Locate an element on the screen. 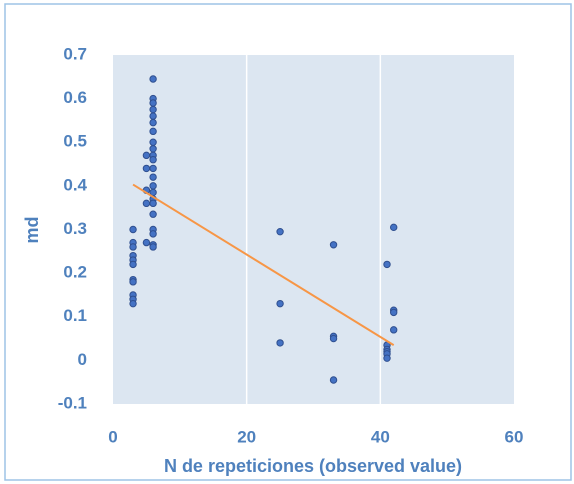 This screenshot has width=574, height=484. y-axis-title: md is located at coordinates (32, 230).